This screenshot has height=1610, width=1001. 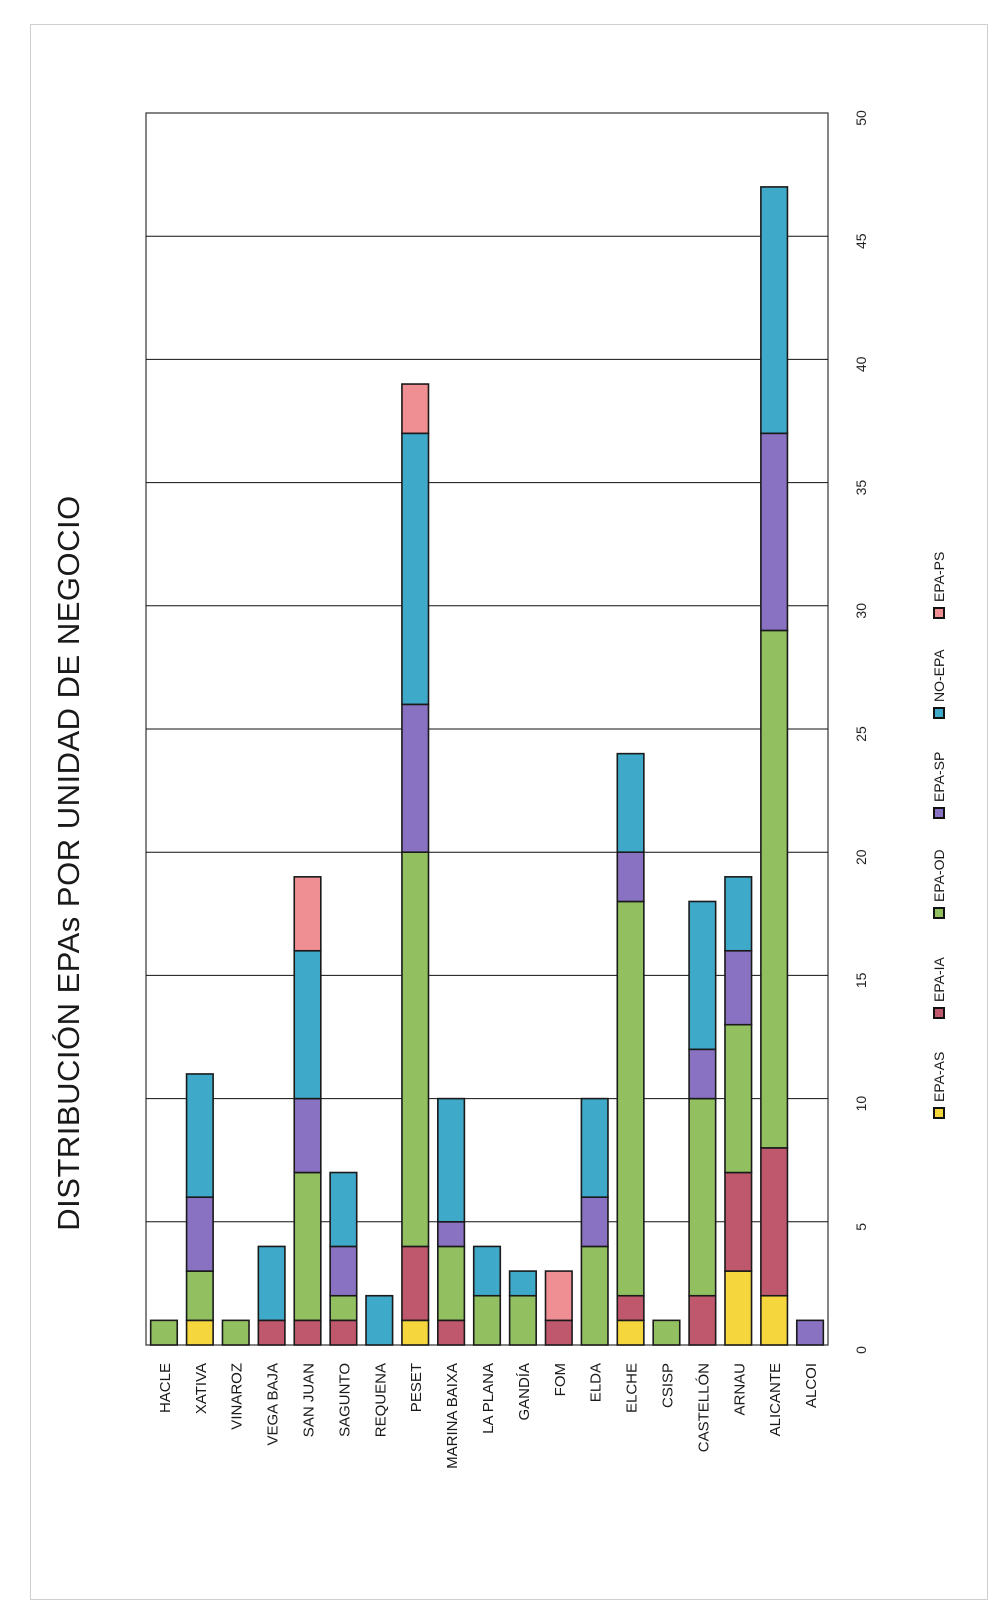 What do you see at coordinates (201, 1388) in the screenshot?
I see `category-label: XATIVA` at bounding box center [201, 1388].